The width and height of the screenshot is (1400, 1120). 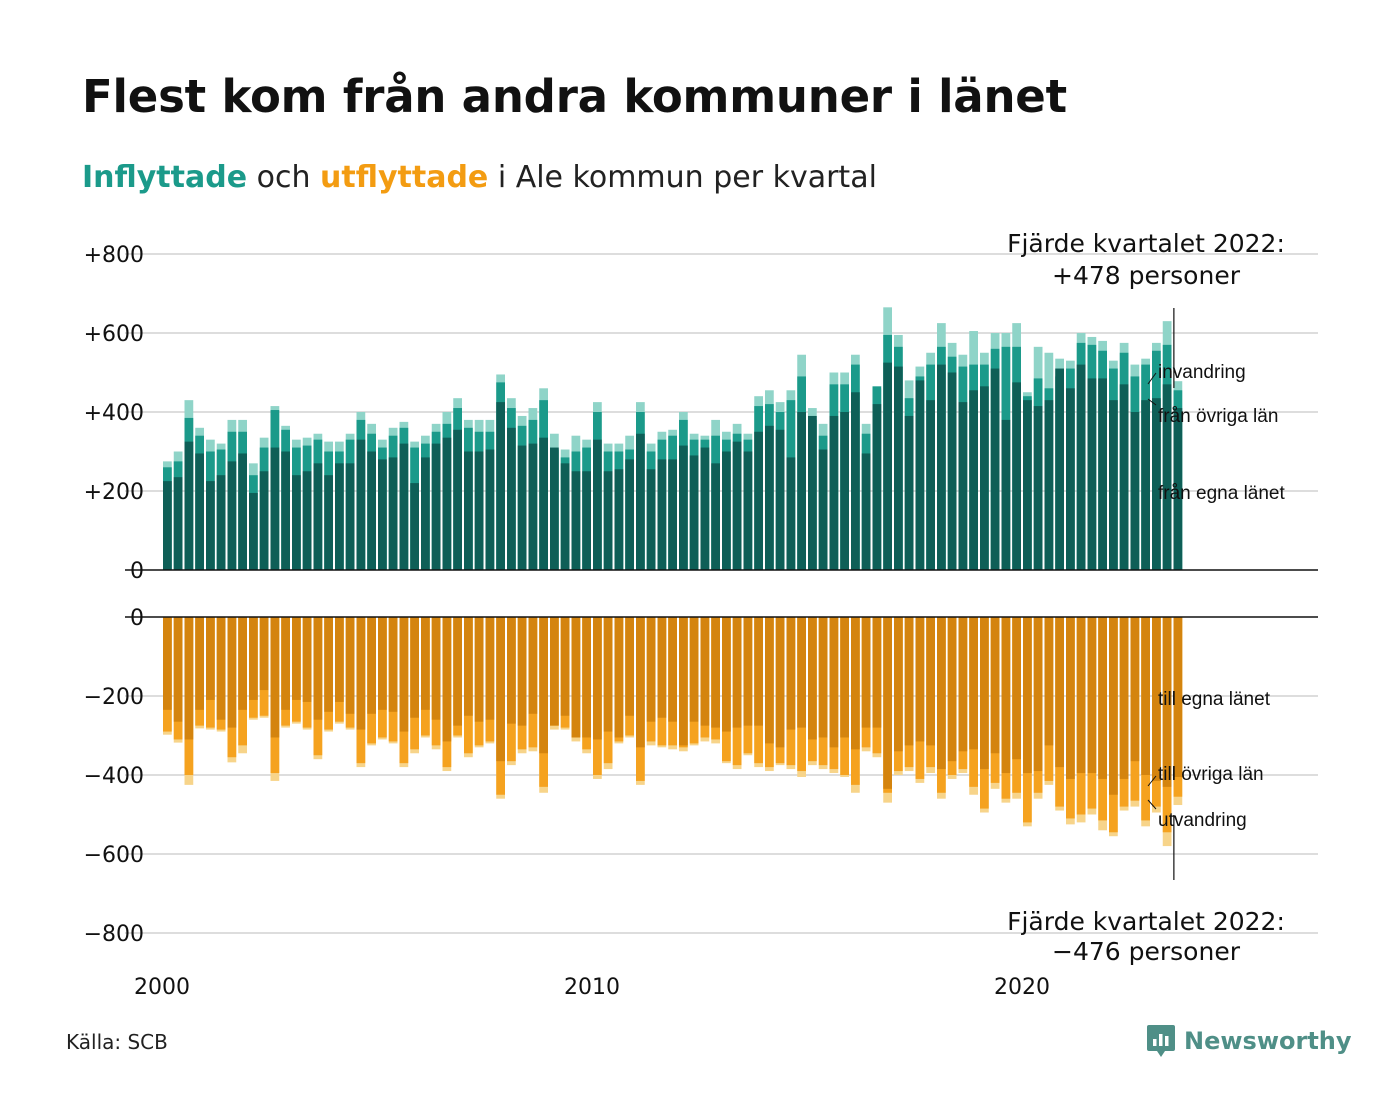 I want to click on pointer-utvandring, so click(x=1152, y=804).